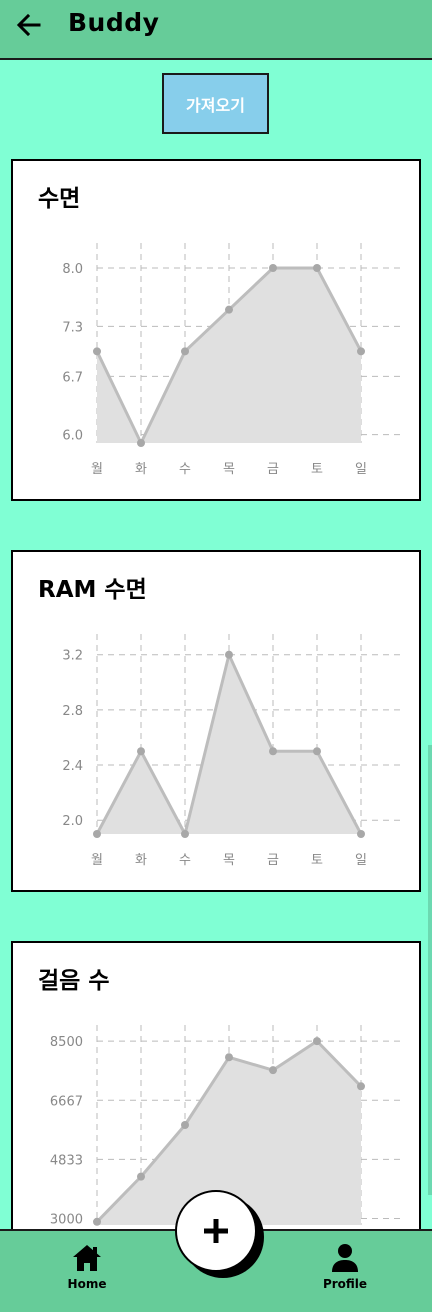 The image size is (432, 1312). Describe the element at coordinates (345, 1284) in the screenshot. I see `nav-profile-label: Profile` at that location.